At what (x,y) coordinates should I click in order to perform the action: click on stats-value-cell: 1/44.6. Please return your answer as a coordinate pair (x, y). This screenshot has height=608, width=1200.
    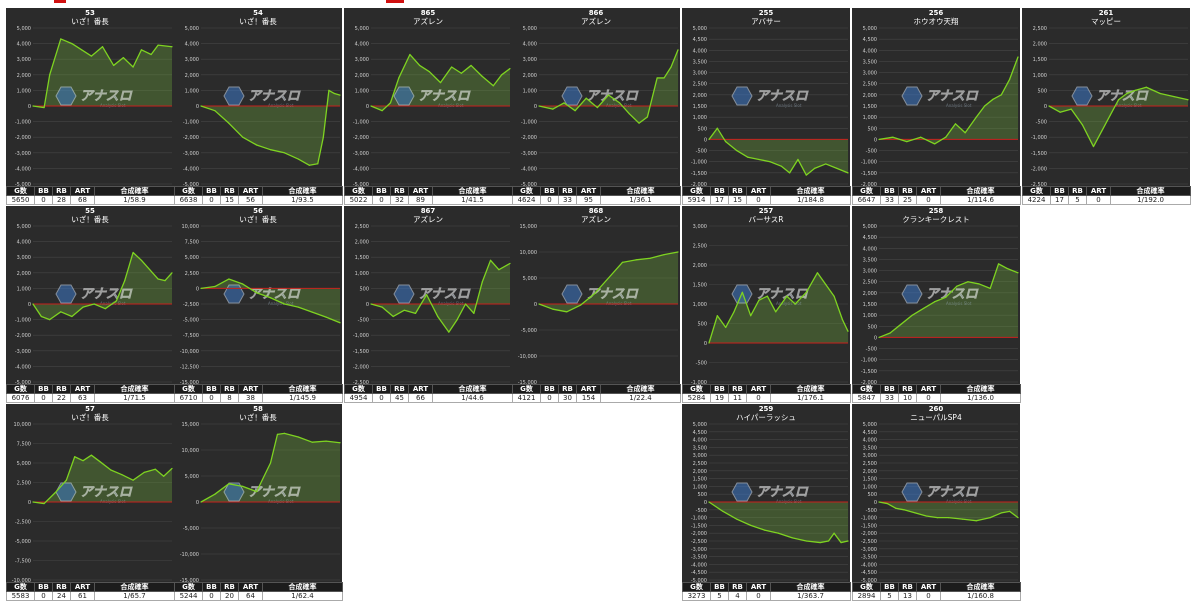
    Looking at the image, I should click on (472, 398).